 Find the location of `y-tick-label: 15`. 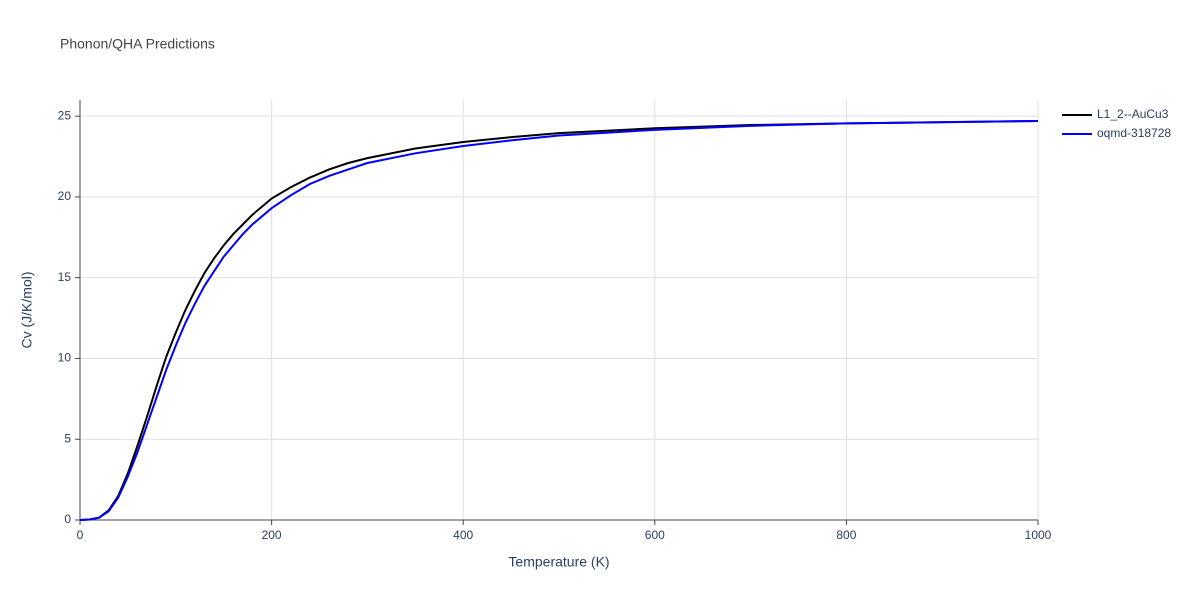

y-tick-label: 15 is located at coordinates (65, 277).